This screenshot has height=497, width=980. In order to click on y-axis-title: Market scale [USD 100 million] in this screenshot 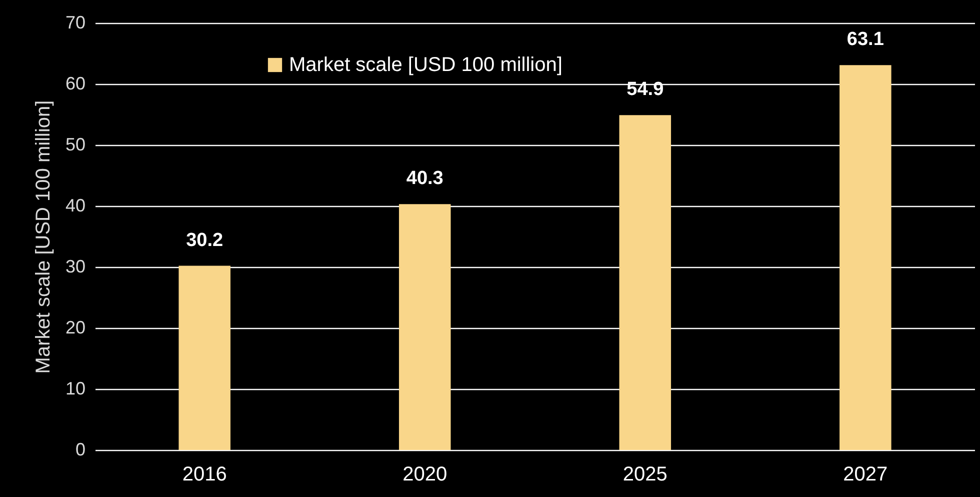, I will do `click(43, 237)`.